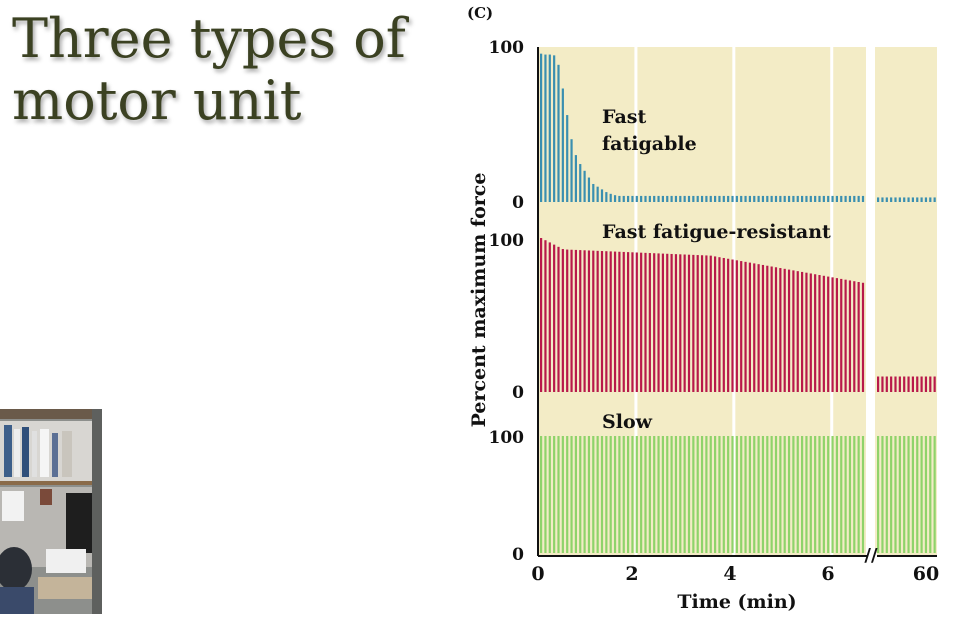  What do you see at coordinates (51, 511) in the screenshot?
I see `presenter-video-thumbnail` at bounding box center [51, 511].